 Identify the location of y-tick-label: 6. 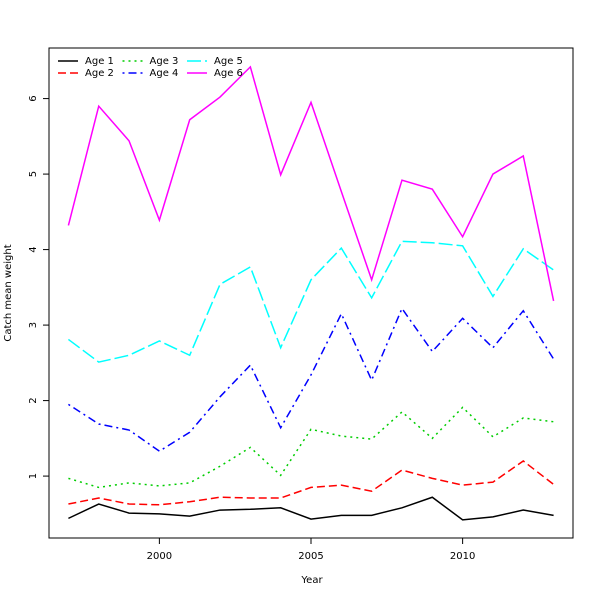
(33, 98).